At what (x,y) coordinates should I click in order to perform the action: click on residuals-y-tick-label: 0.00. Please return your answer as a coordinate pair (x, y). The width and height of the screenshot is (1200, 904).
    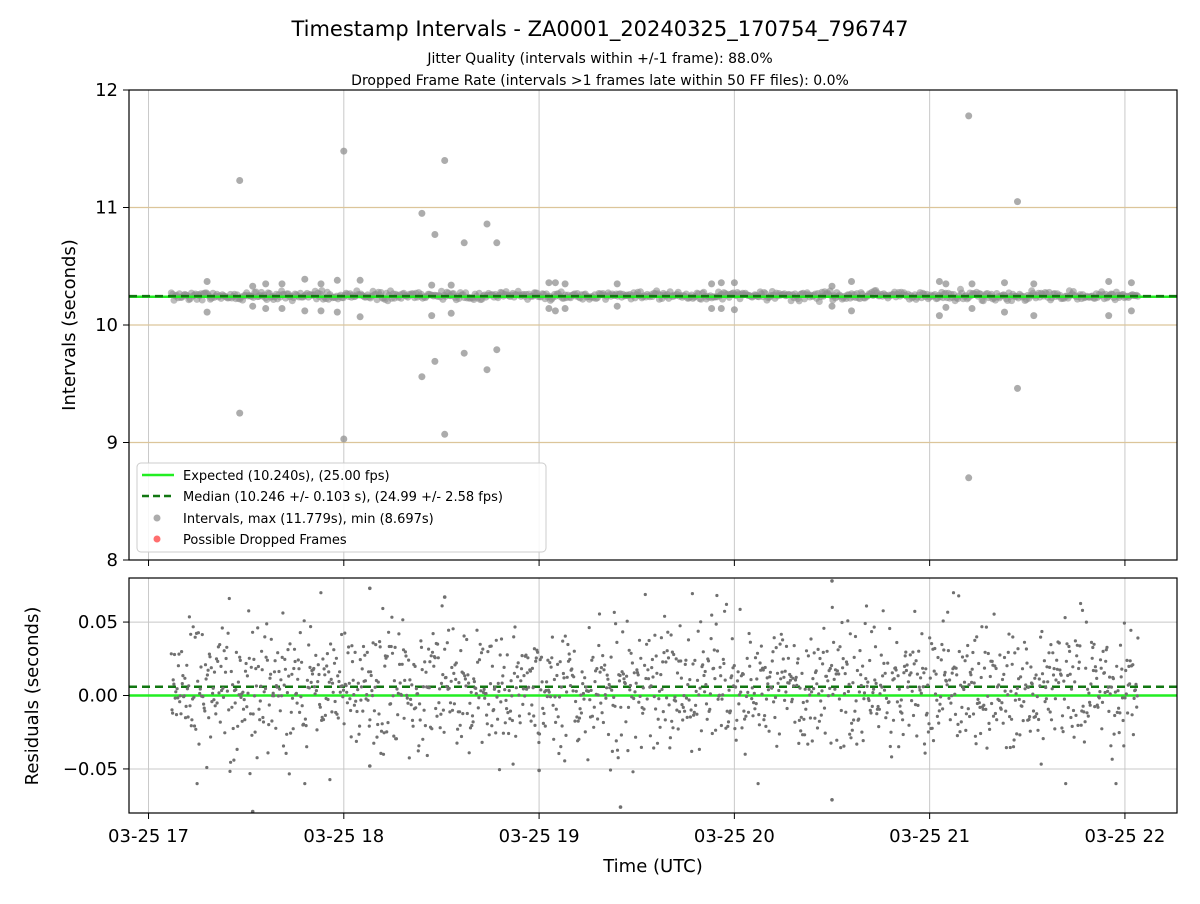
    Looking at the image, I should click on (98, 696).